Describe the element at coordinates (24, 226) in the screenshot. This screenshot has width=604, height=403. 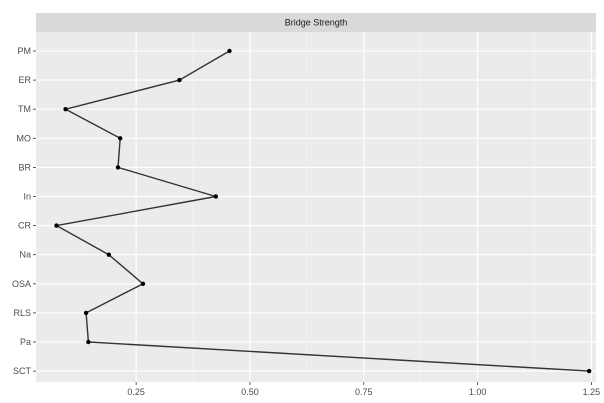
I see `y-tick-label-cr: CR` at that location.